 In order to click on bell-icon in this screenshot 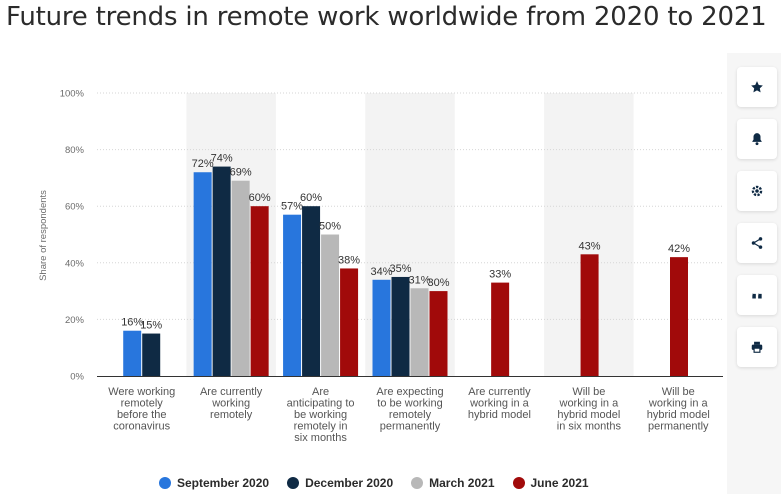, I will do `click(757, 139)`.